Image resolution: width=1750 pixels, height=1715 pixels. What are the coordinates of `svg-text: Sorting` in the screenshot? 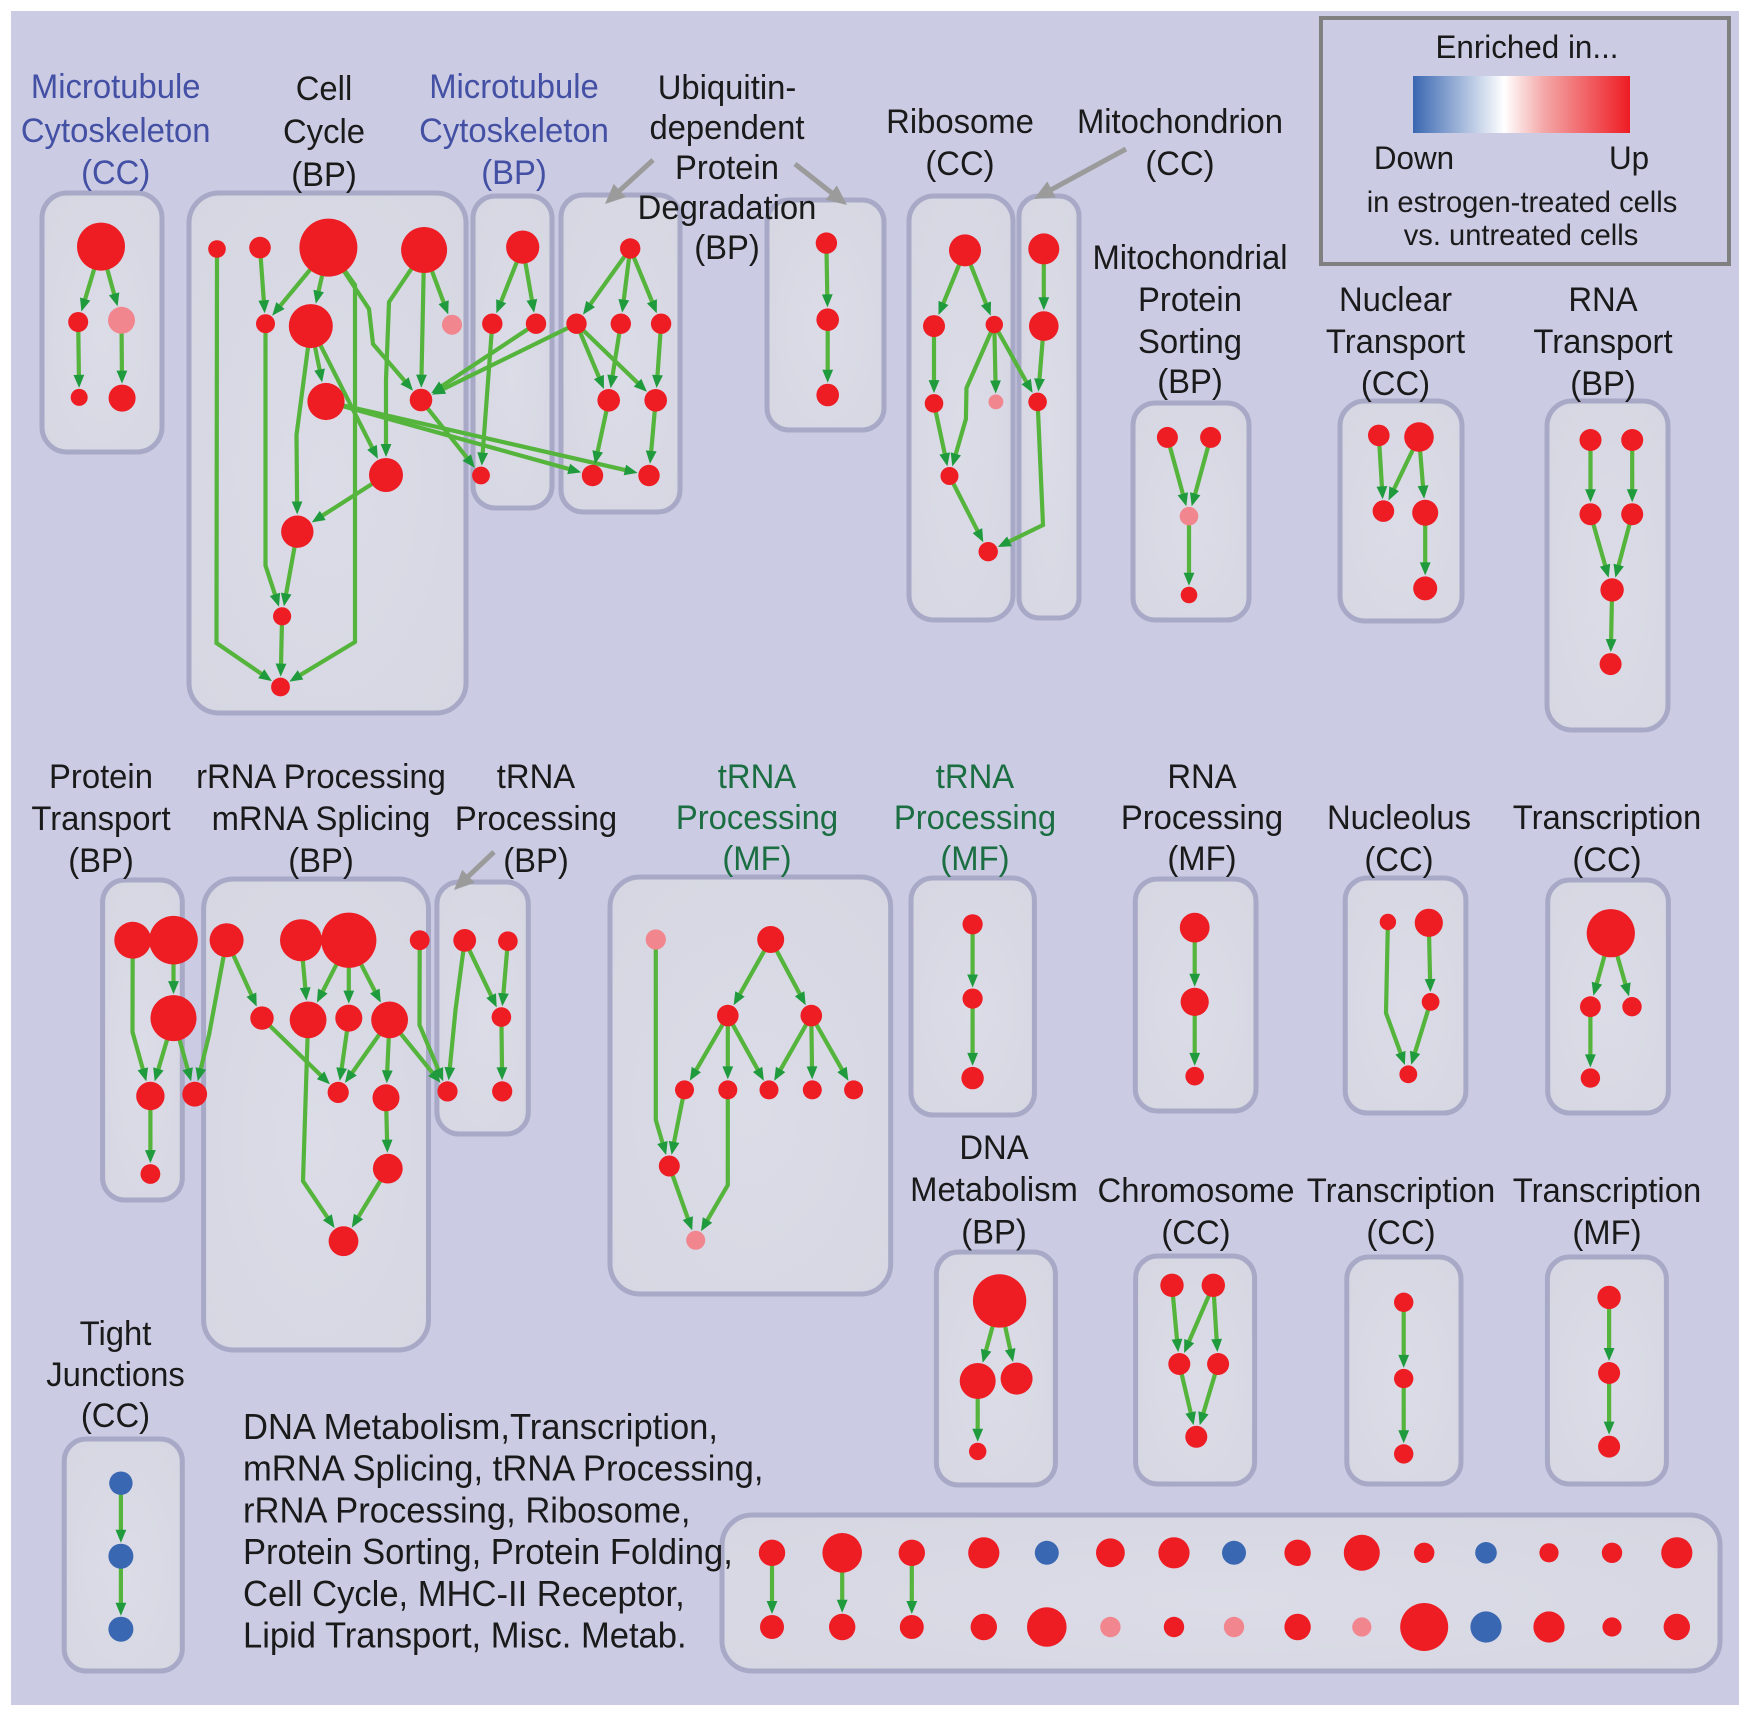 It's located at (1190, 342).